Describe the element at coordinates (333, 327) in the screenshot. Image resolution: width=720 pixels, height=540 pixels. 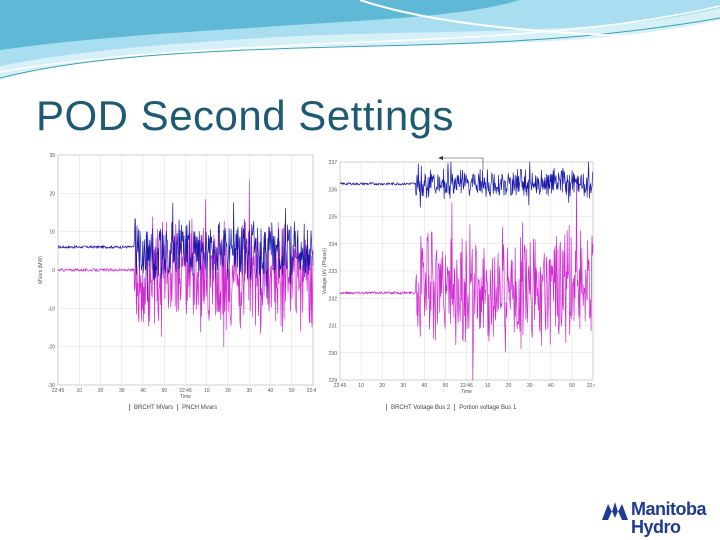
I see `y-tick-label: 231` at that location.